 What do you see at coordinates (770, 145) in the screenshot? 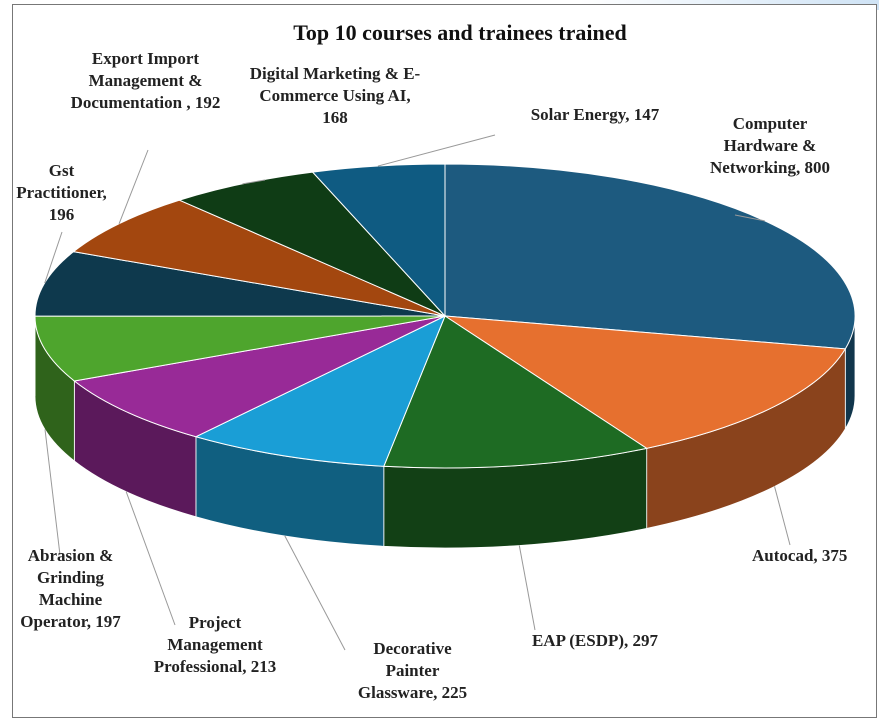
I see `data-label: Computer Hardware & Networking, 800` at bounding box center [770, 145].